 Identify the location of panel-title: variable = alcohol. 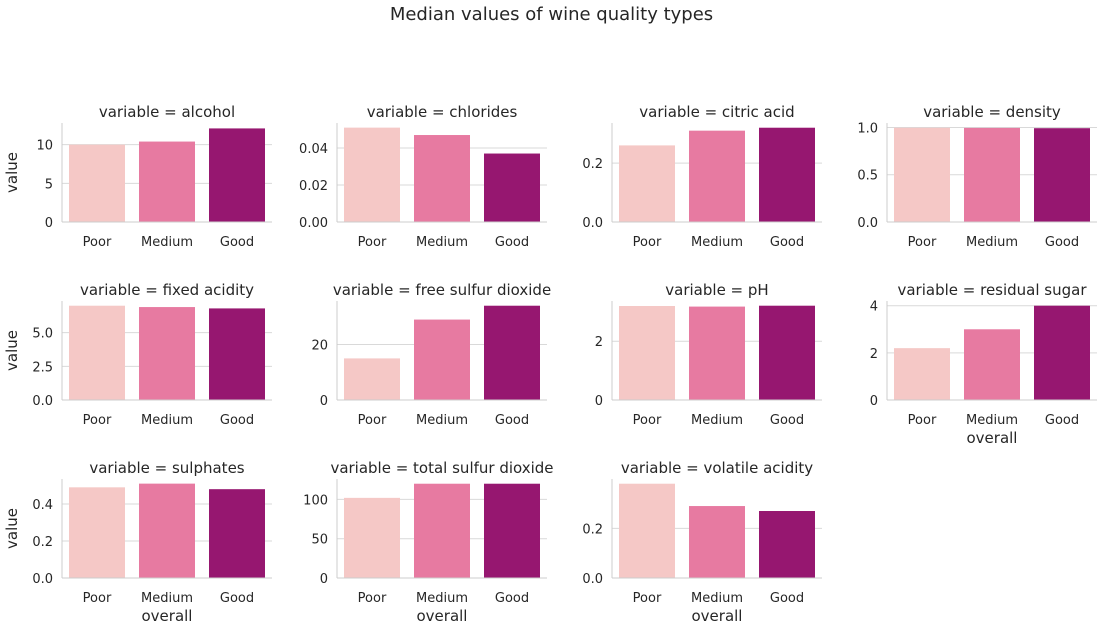
(167, 112).